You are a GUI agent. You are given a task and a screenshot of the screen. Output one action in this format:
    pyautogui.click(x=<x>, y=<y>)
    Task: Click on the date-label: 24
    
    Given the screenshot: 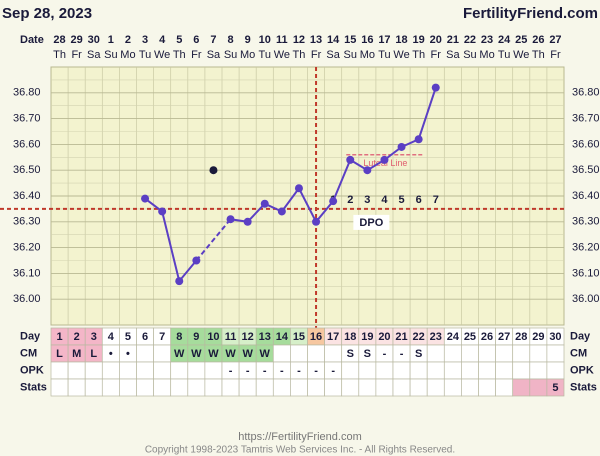 What is the action you would take?
    pyautogui.click(x=504, y=40)
    